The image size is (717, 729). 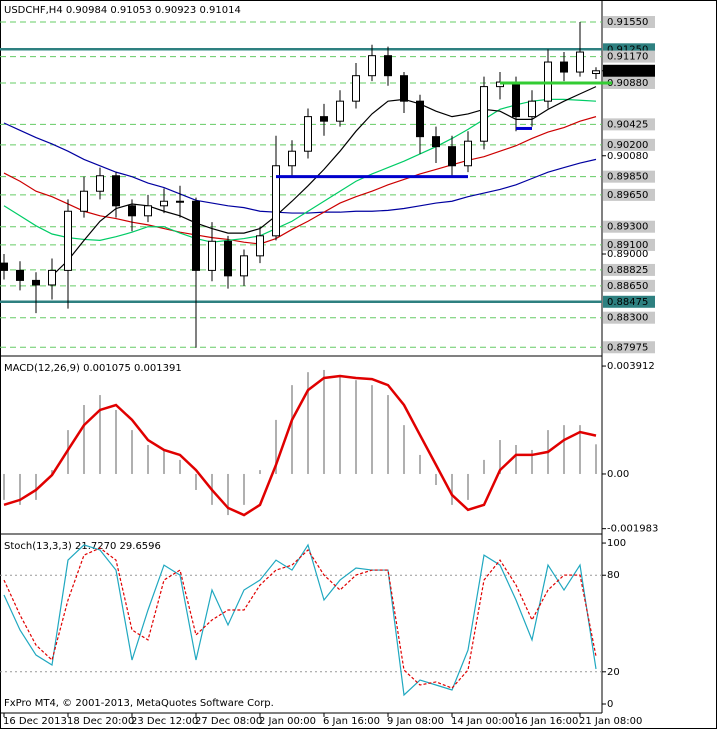 I want to click on x-tick-label: 18 Dec 20:00, so click(x=100, y=721).